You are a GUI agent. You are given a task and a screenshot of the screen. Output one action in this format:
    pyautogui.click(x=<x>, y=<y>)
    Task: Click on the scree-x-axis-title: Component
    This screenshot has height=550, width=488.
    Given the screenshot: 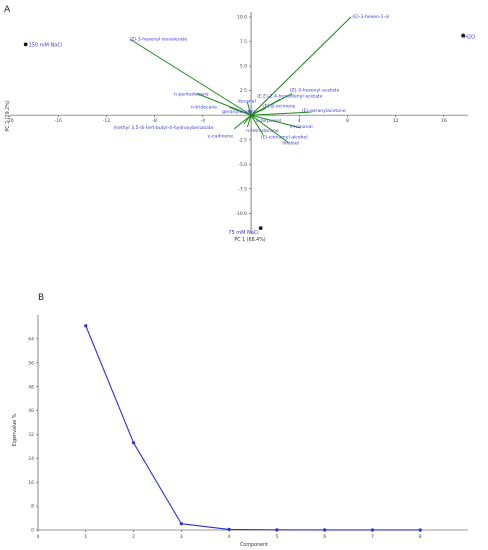 What is the action you would take?
    pyautogui.click(x=254, y=545)
    